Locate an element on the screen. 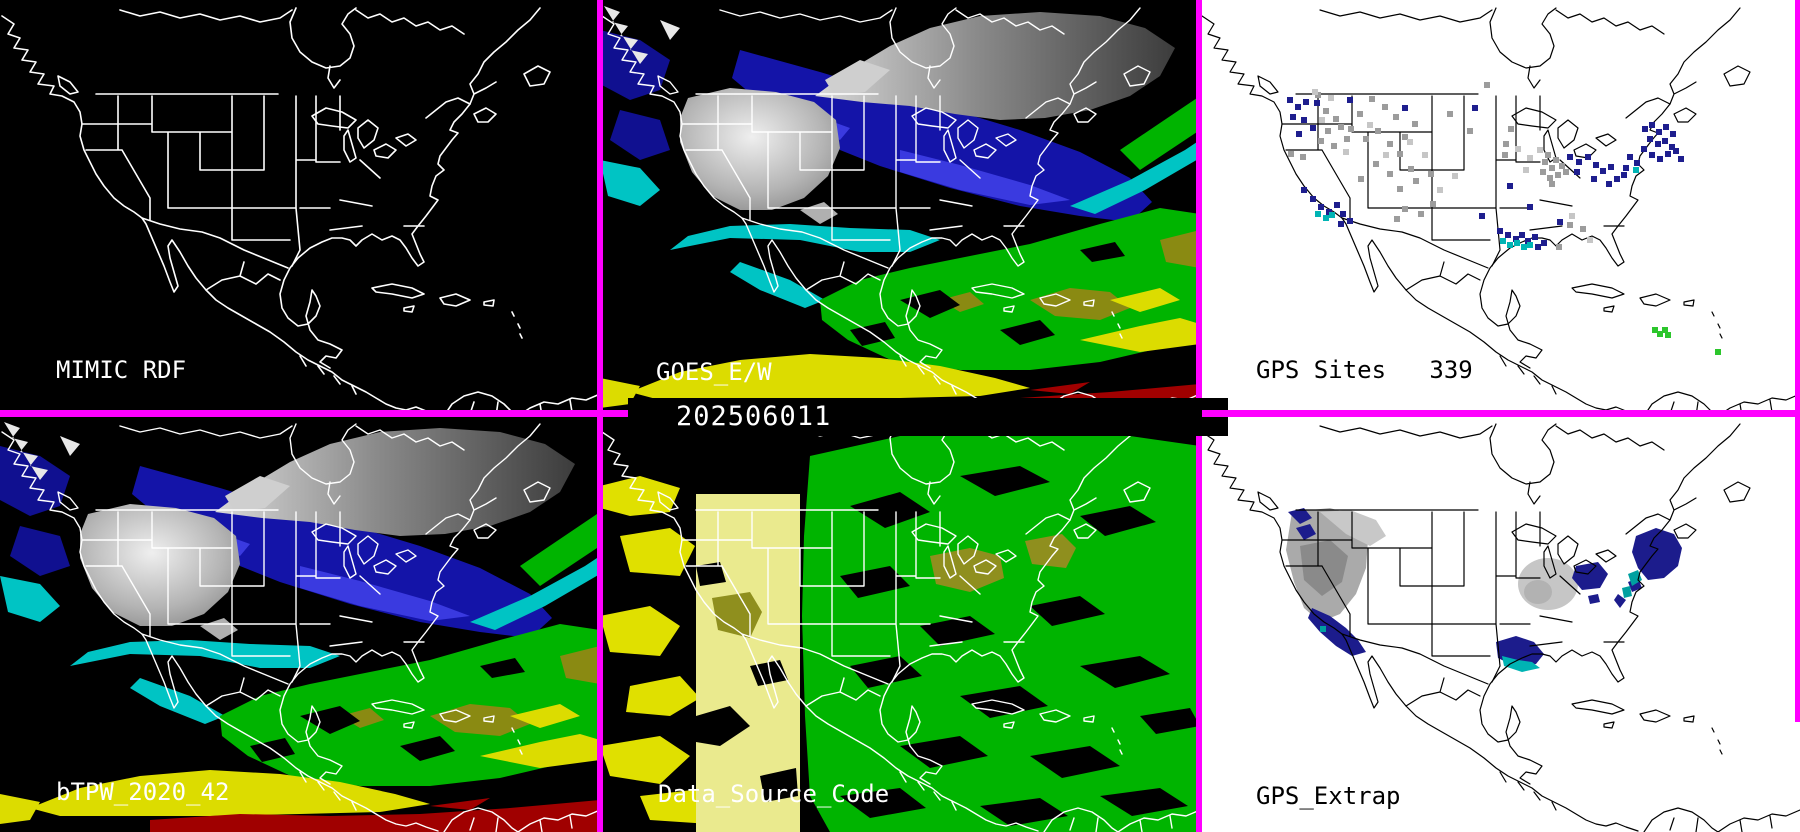  timestamp-strip: 202506011 is located at coordinates (928, 417).